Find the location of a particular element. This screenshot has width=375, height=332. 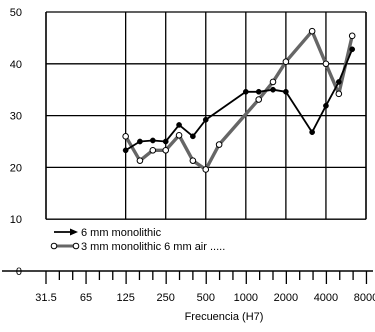

x-tick-labels: 31.5 65 125 250 500 1000 2000 4000 8000 is located at coordinates (205, 298).